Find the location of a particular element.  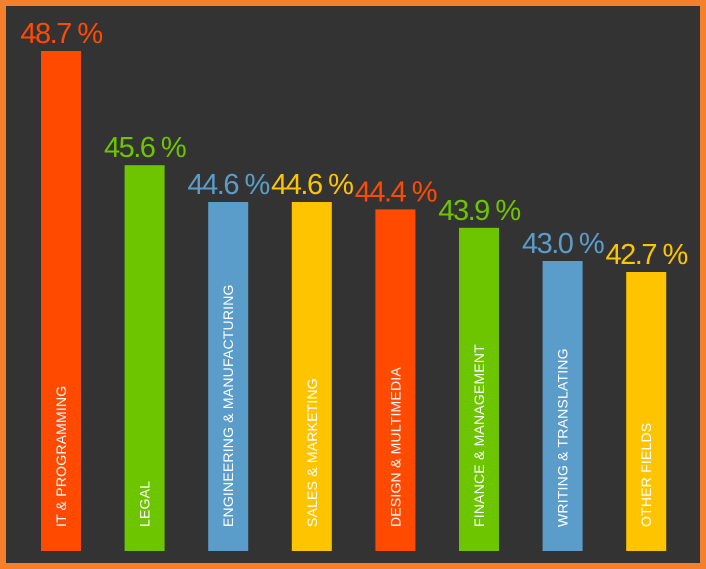

category-label-5: DESIGN & MULTIMEDIA is located at coordinates (395, 447).